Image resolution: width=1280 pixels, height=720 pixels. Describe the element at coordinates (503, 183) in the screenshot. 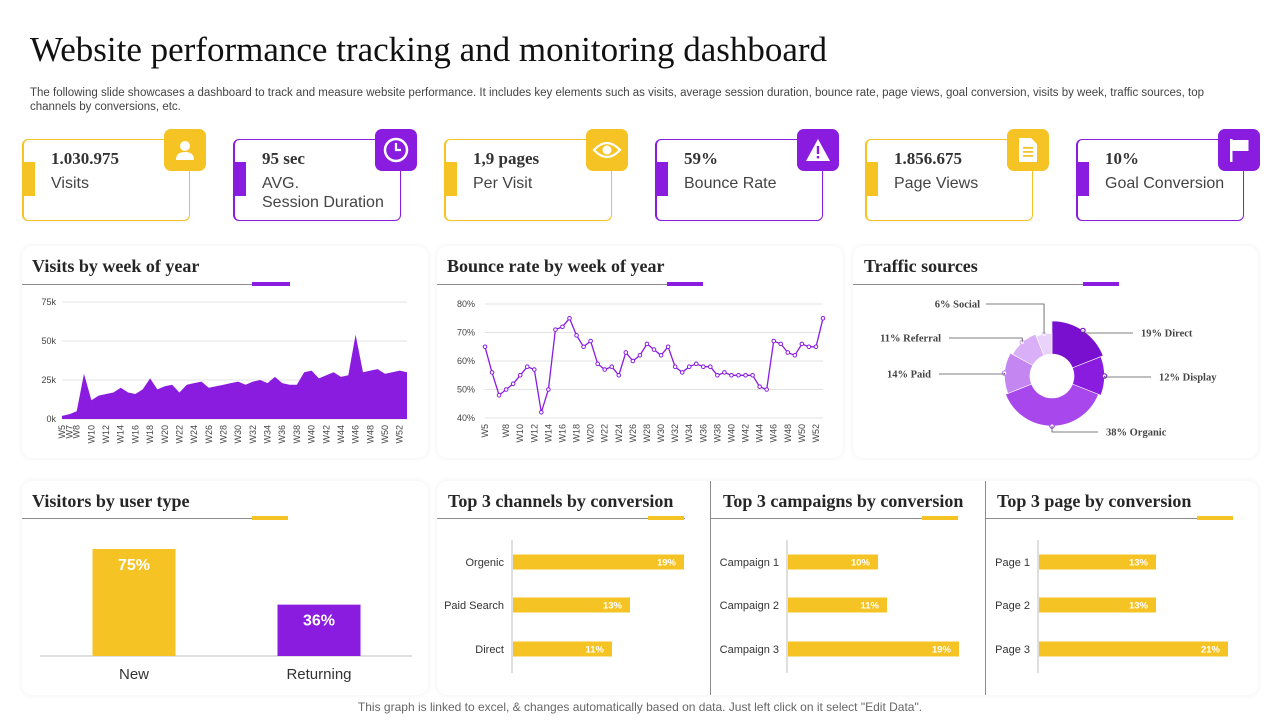

I see `kpi-label: Per Visit` at that location.